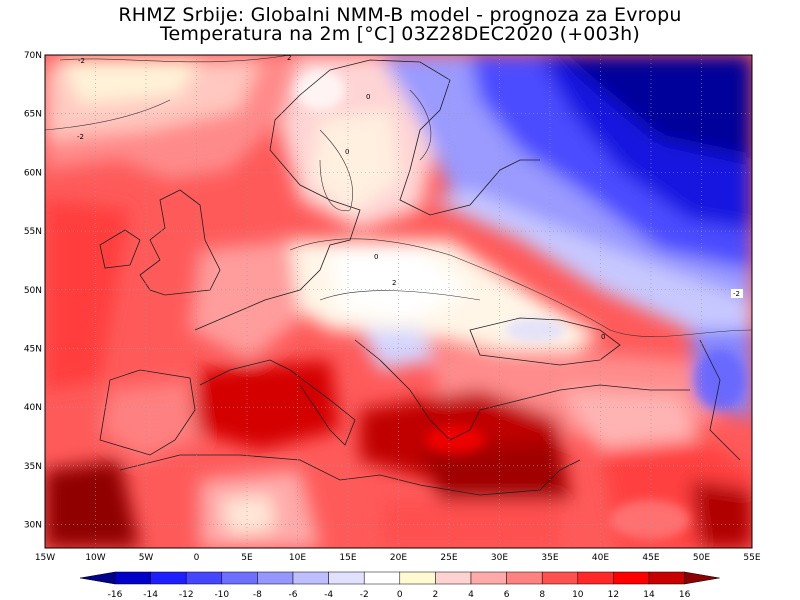 This screenshot has height=600, width=800. What do you see at coordinates (701, 558) in the screenshot?
I see `lon-label: 50E` at bounding box center [701, 558].